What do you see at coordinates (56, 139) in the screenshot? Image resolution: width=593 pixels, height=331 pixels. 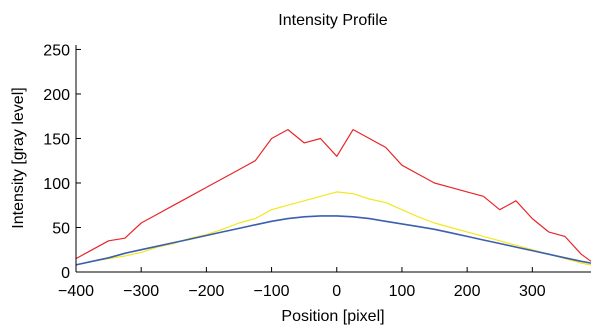 I see `y-tick-label: 150` at bounding box center [56, 139].